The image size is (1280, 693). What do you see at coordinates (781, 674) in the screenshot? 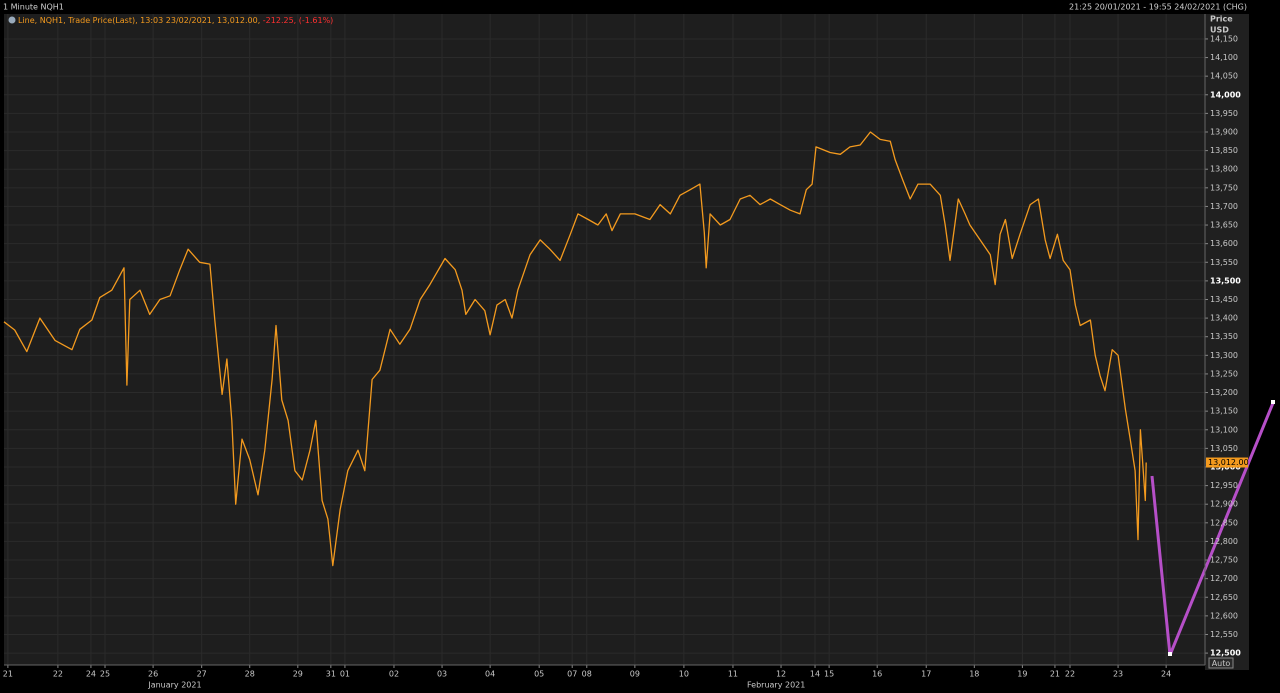
I see `x-tick-label: 12` at bounding box center [781, 674].